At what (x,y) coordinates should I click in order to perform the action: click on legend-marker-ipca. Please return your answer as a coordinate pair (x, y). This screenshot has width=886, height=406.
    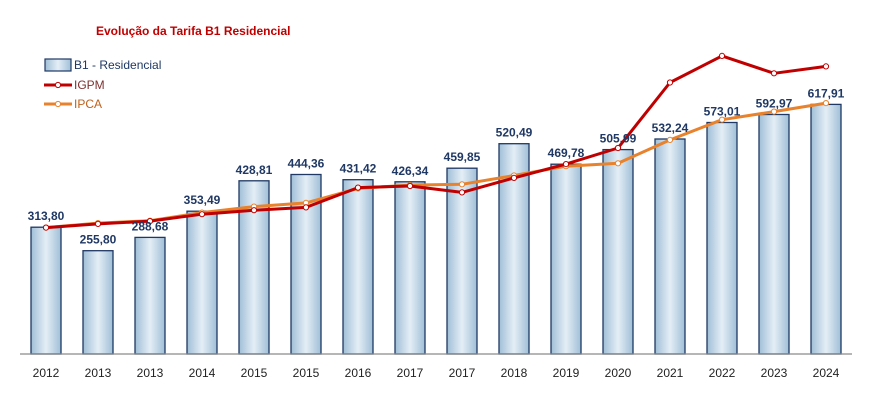
    Looking at the image, I should click on (58, 104).